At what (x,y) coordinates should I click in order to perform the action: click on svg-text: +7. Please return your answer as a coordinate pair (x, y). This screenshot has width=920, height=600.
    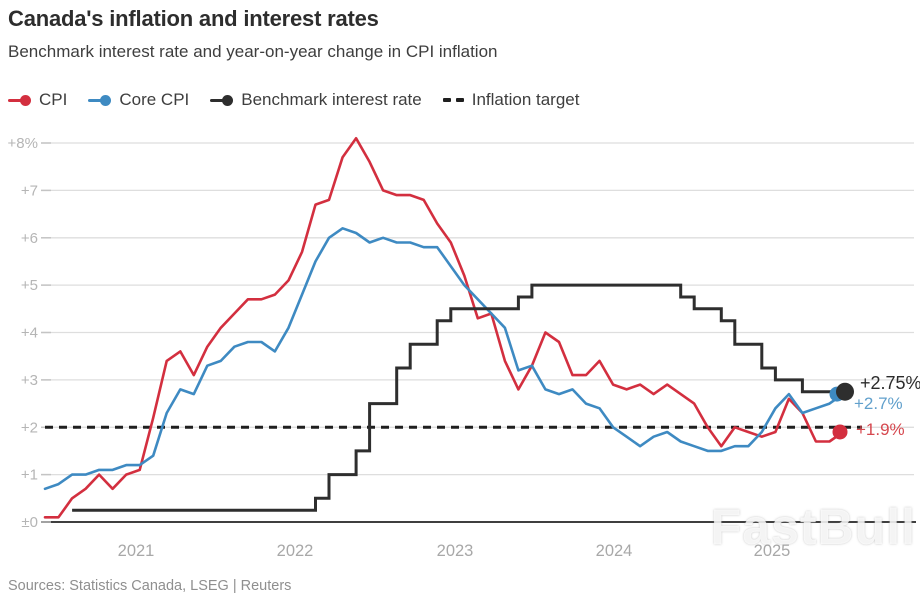
    Looking at the image, I should click on (29, 190).